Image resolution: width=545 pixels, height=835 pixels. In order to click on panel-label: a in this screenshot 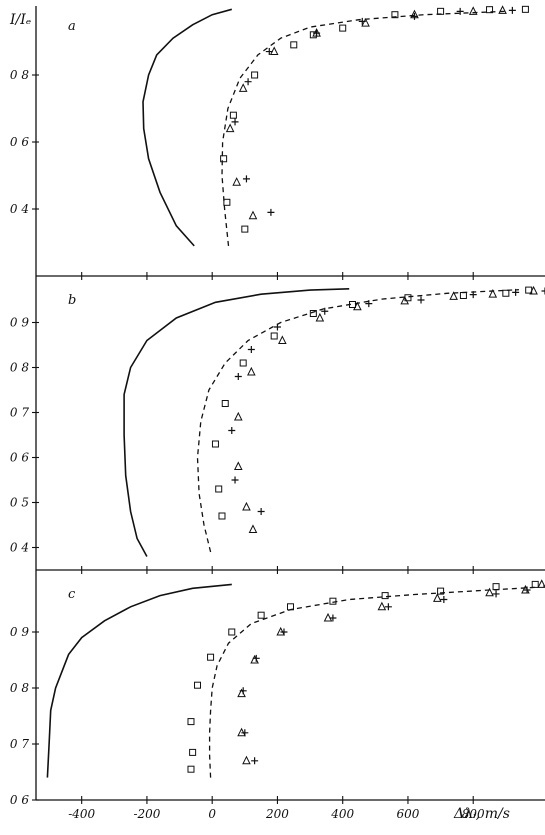, I will do `click(72, 26)`.